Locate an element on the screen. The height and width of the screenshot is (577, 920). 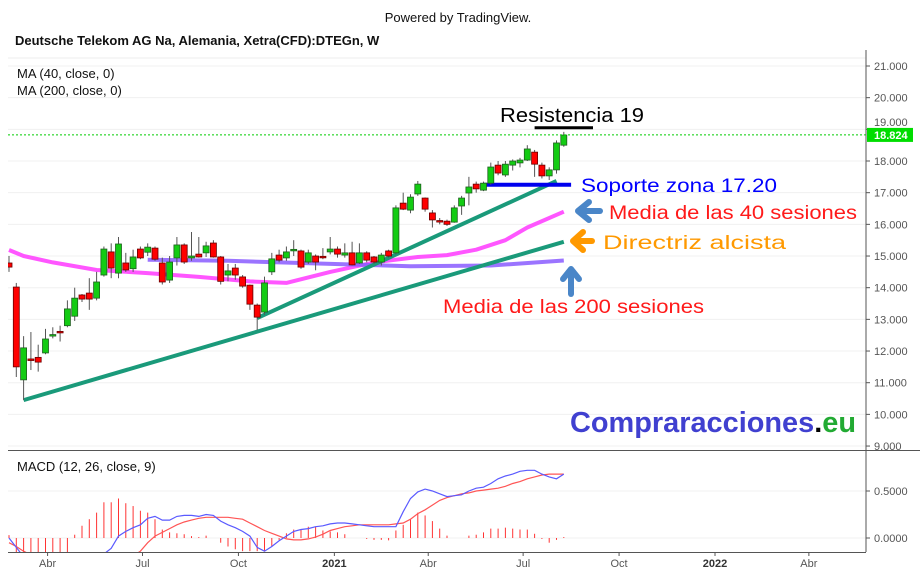
y-tick-label: 9.000 is located at coordinates (888, 447).